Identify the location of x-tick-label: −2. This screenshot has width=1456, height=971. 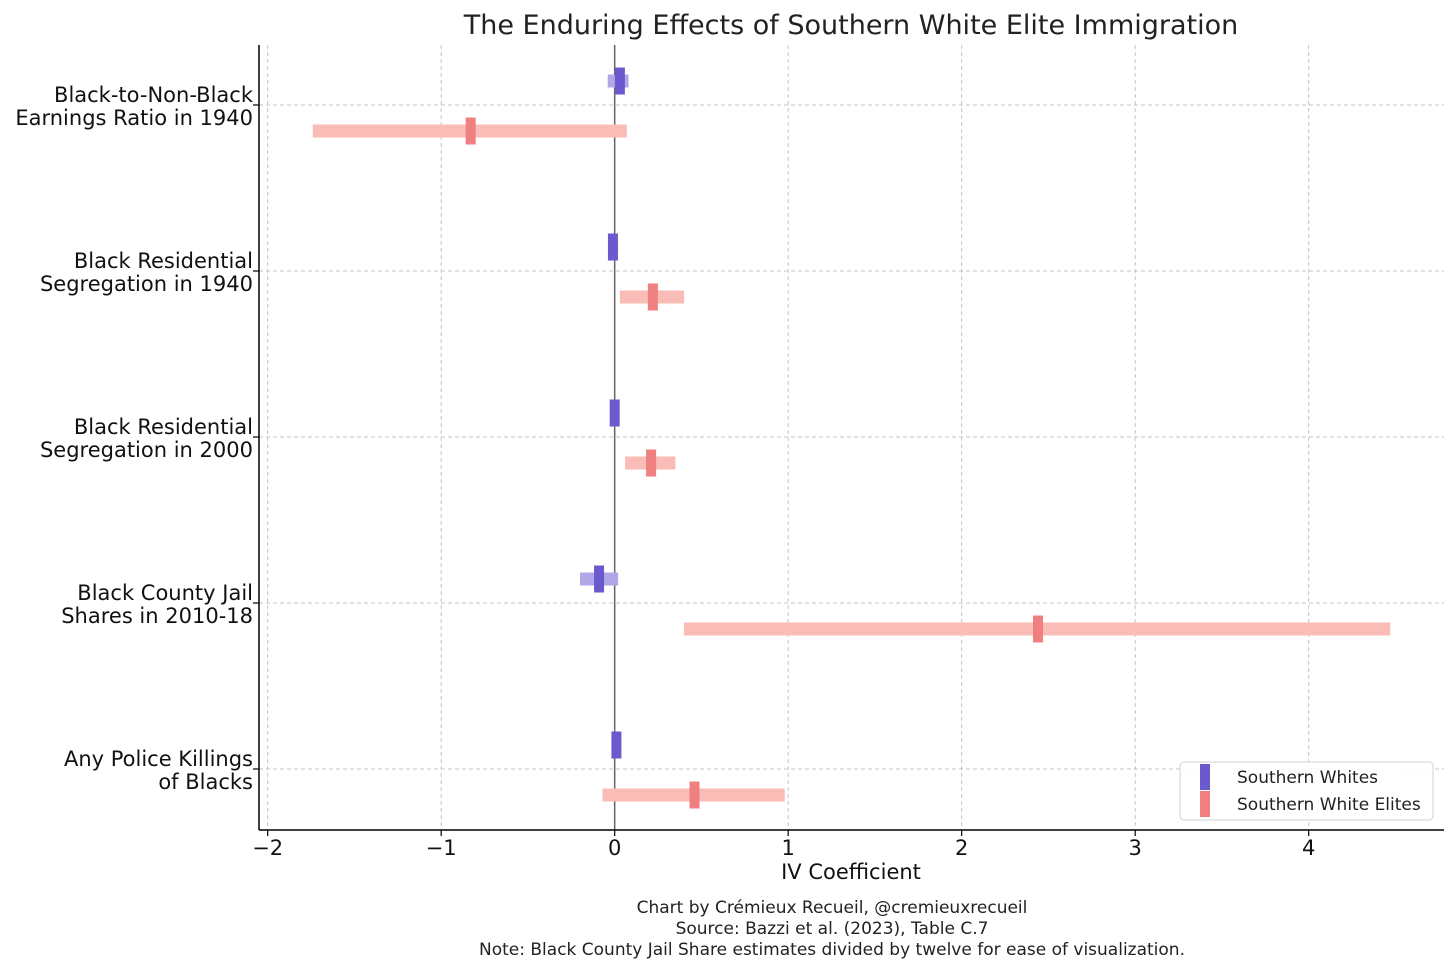
(267, 848).